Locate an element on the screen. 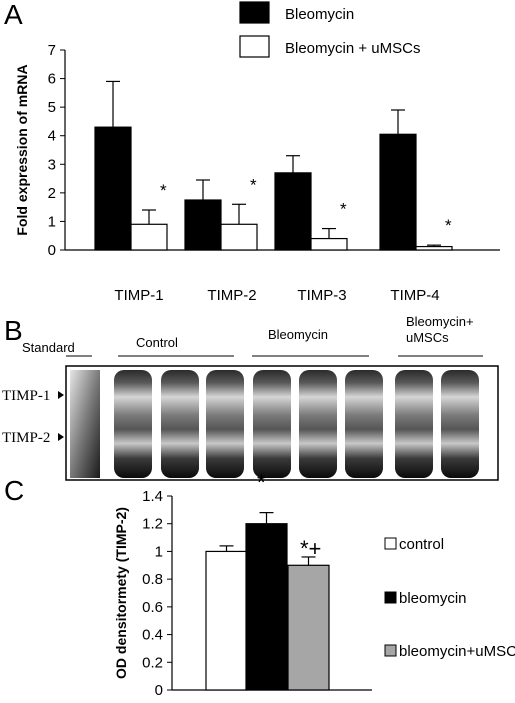  c-significance-mark: *+ is located at coordinates (310, 548).